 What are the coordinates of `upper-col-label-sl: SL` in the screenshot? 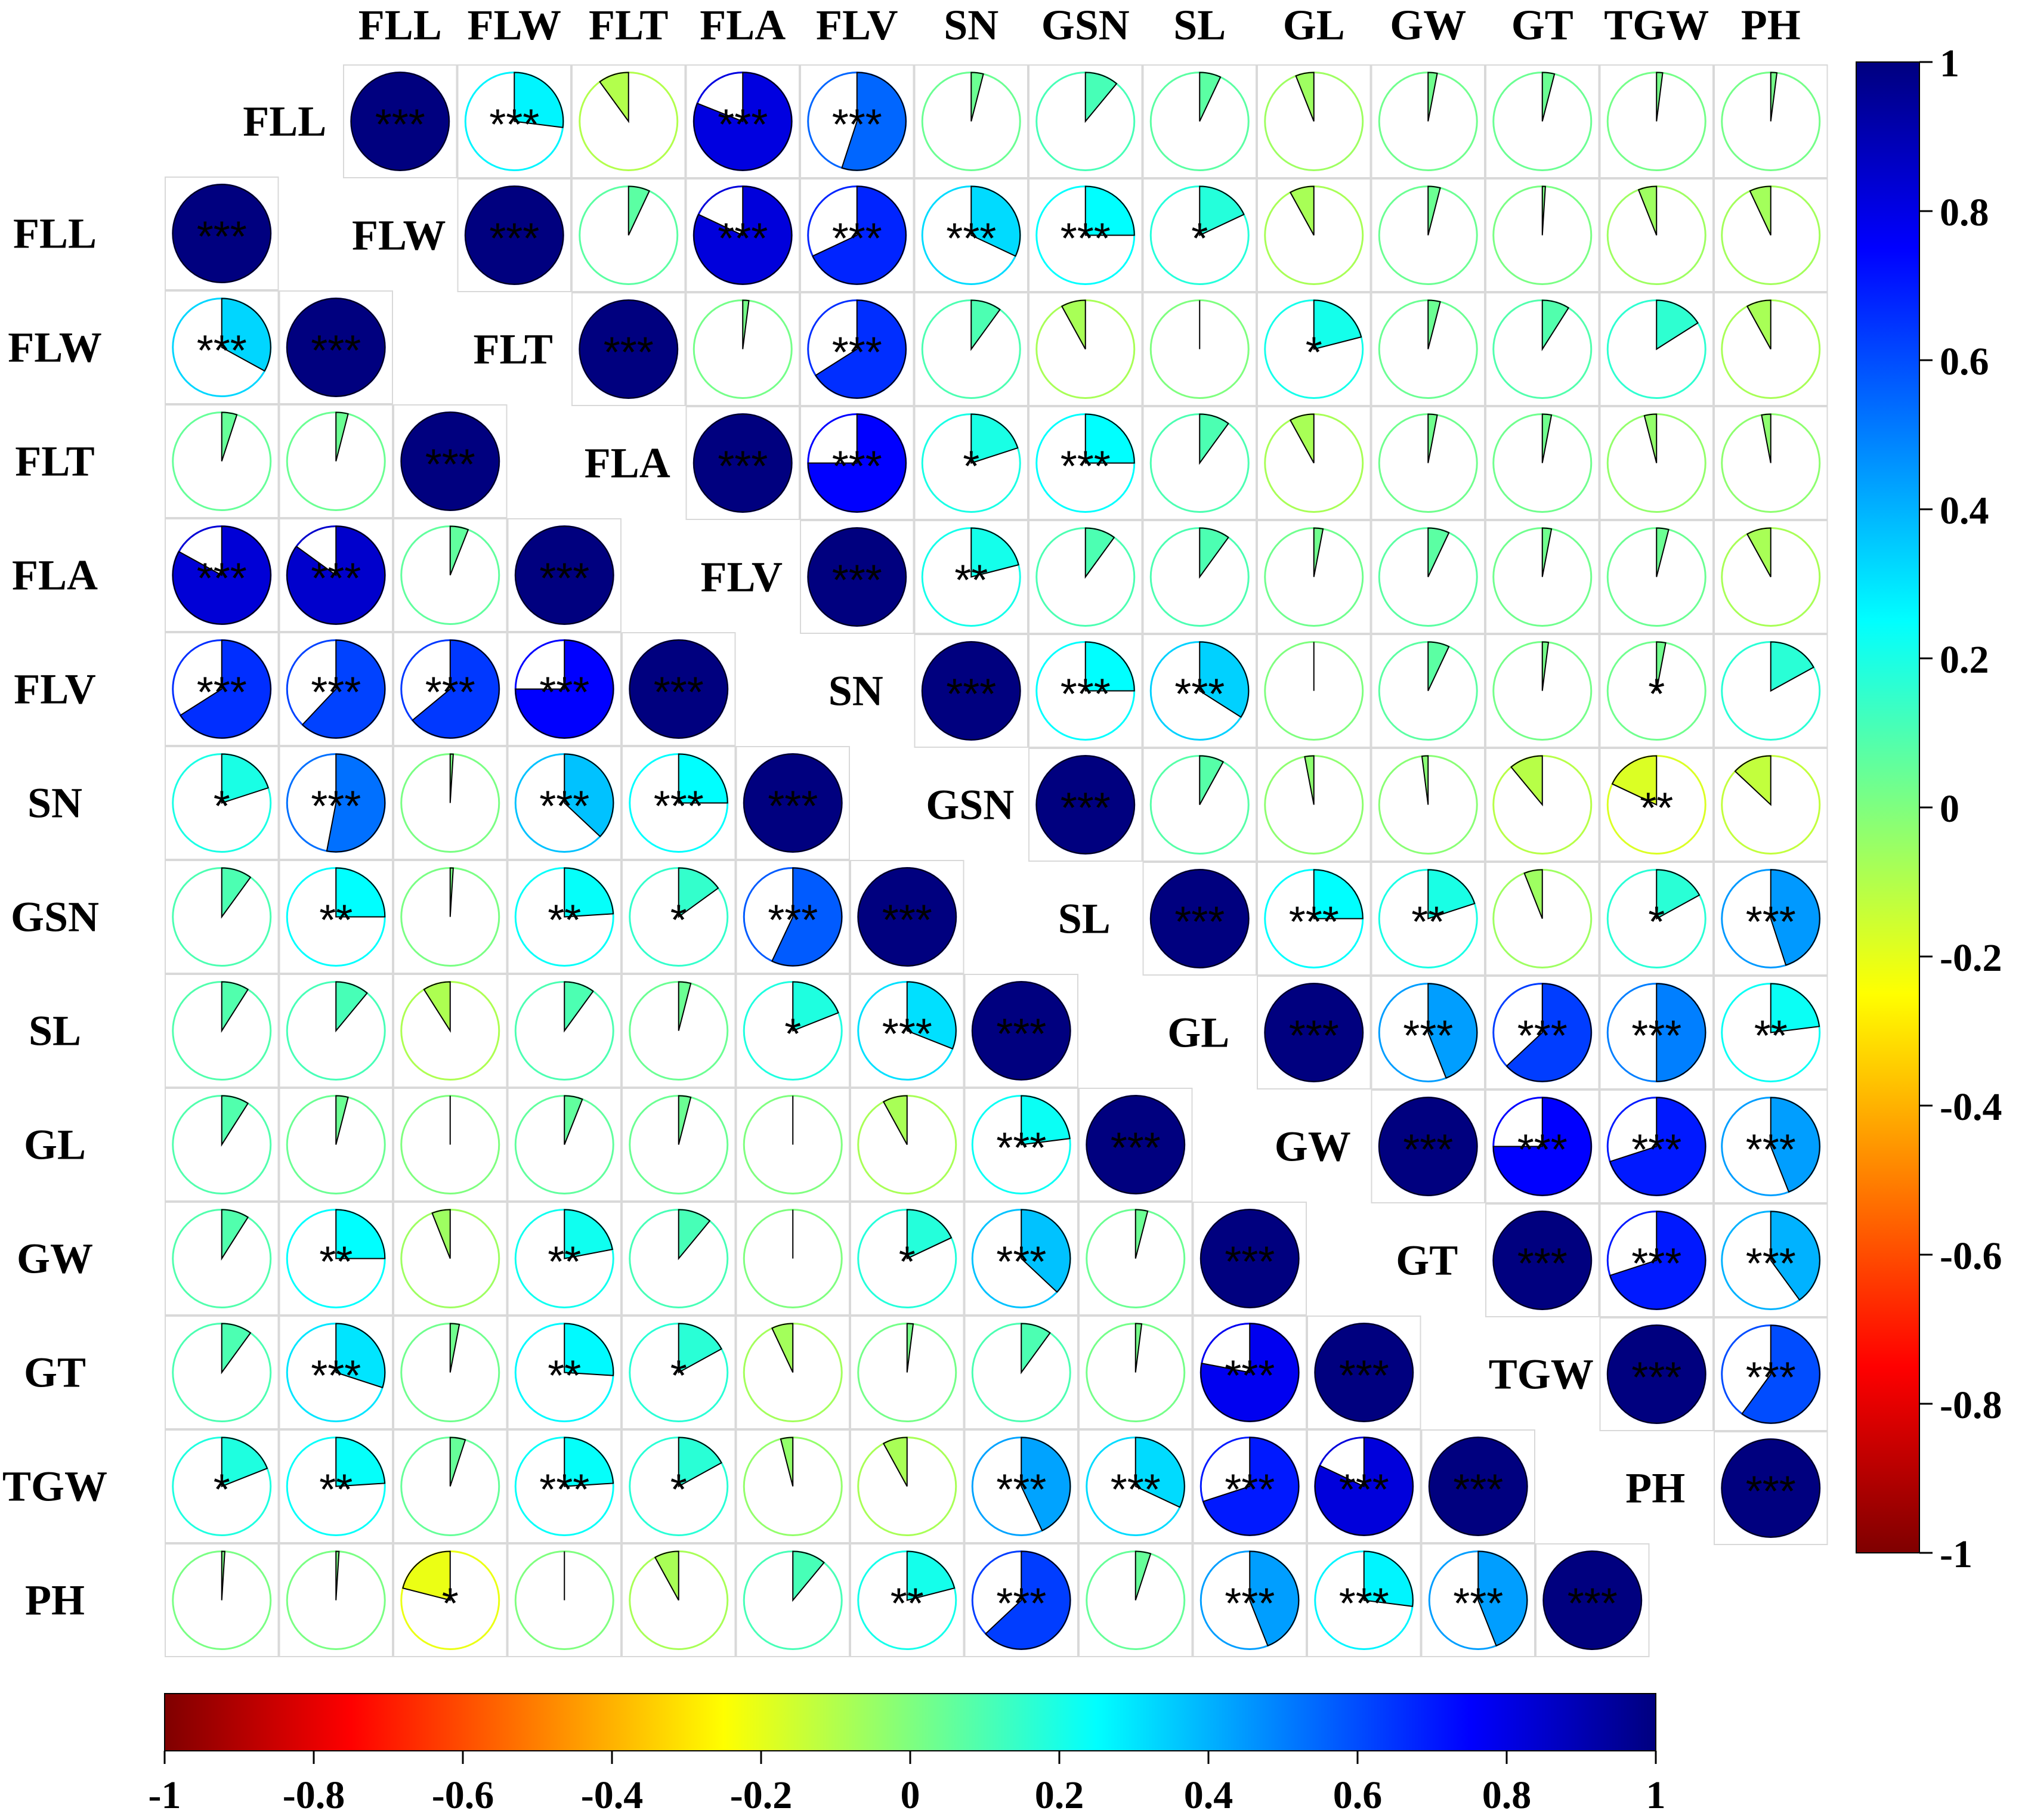 It's located at (1199, 25).